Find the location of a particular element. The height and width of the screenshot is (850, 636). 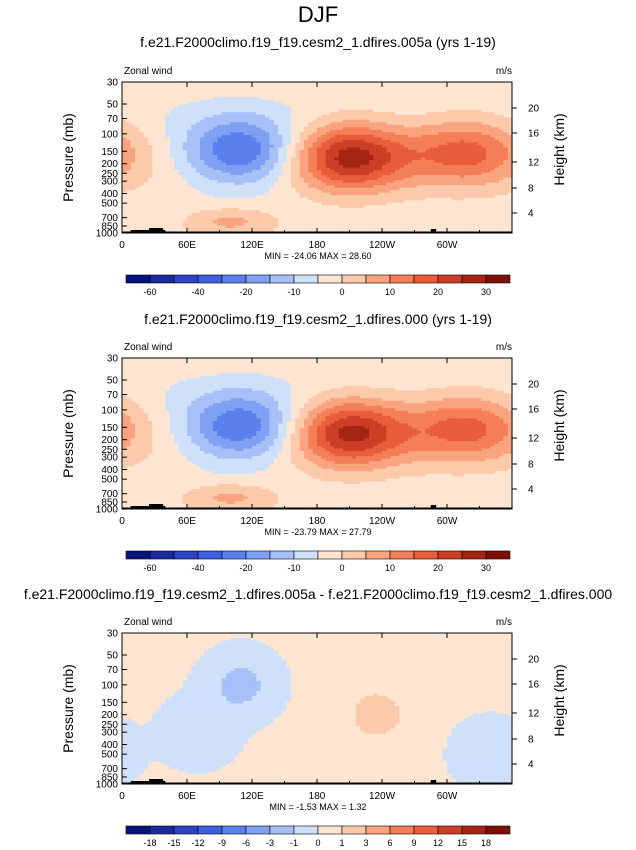

x-tick-label: 0 is located at coordinates (122, 245).